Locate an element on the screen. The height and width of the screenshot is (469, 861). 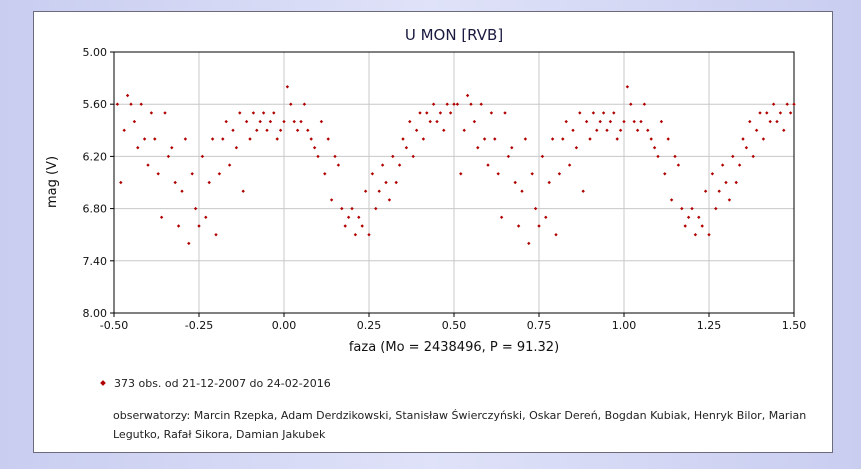
y-tick-label: 7.40 is located at coordinates (95, 261).